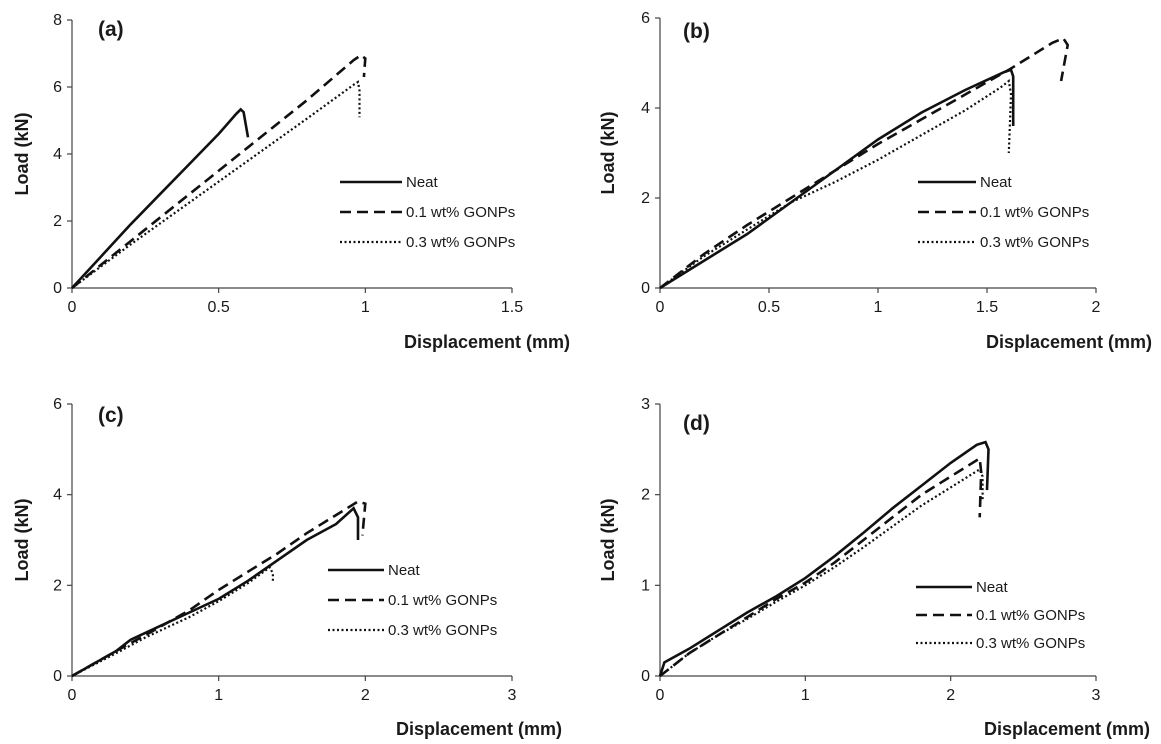 This screenshot has height=744, width=1161. What do you see at coordinates (645, 585) in the screenshot?
I see `y-tick-label: 1` at bounding box center [645, 585].